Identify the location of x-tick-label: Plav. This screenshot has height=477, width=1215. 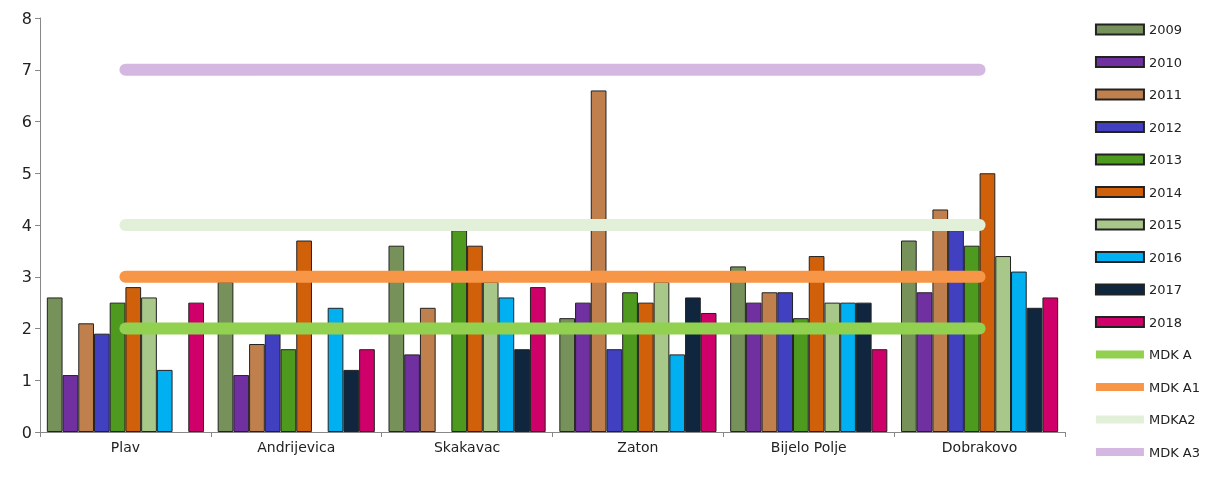
(125, 447).